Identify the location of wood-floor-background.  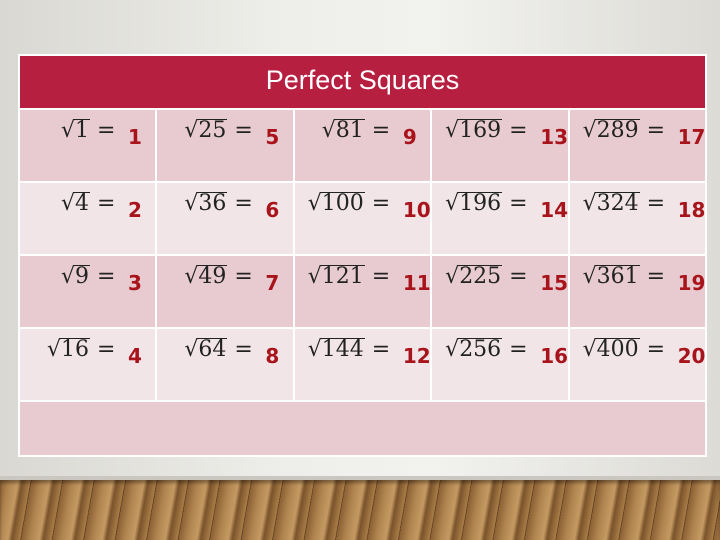
(360, 510).